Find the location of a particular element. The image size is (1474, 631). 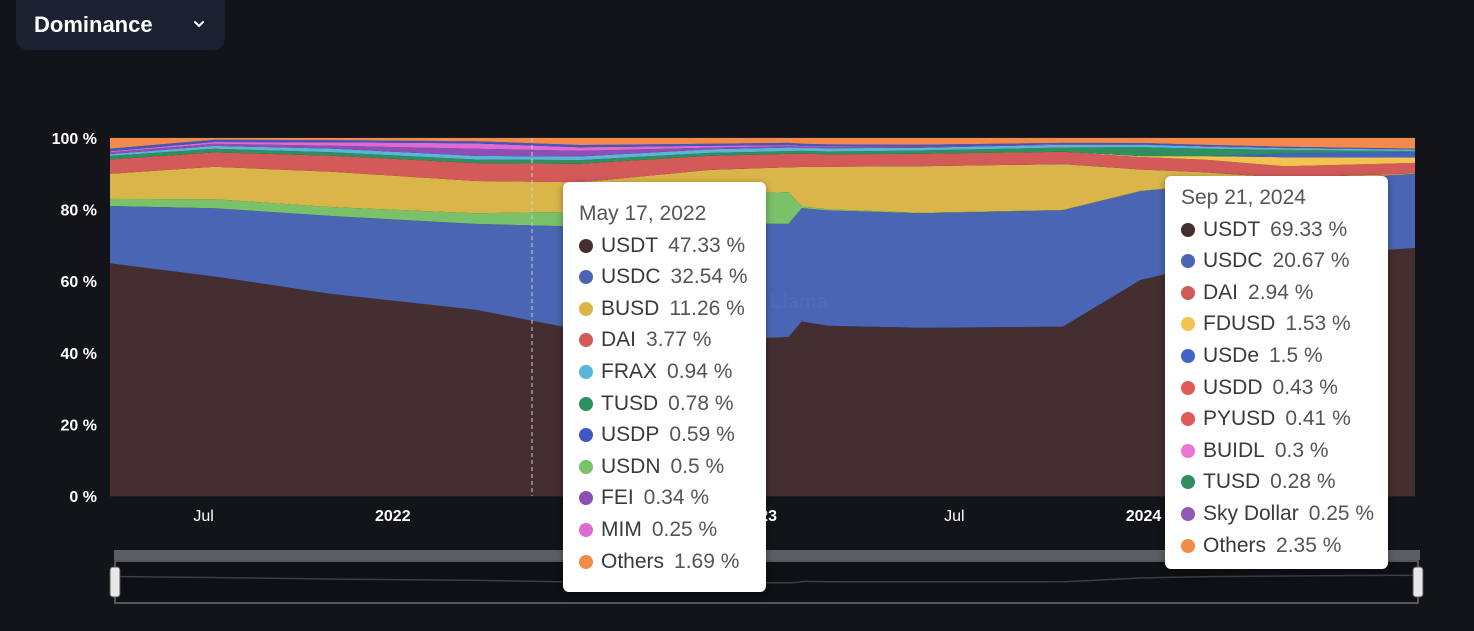

tooltip-row: USDT 69.33 % is located at coordinates (1264, 230).